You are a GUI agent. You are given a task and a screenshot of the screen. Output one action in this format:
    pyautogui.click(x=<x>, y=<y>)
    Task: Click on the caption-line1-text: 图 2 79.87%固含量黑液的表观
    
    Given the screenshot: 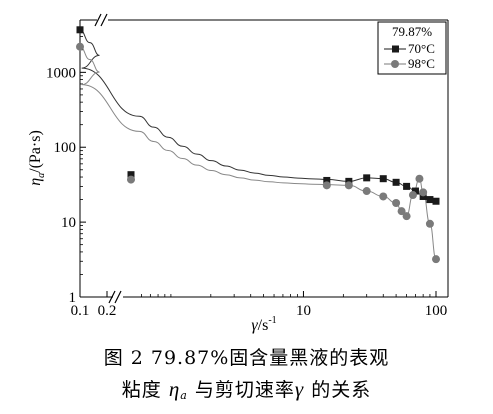 What is the action you would take?
    pyautogui.click(x=246, y=358)
    